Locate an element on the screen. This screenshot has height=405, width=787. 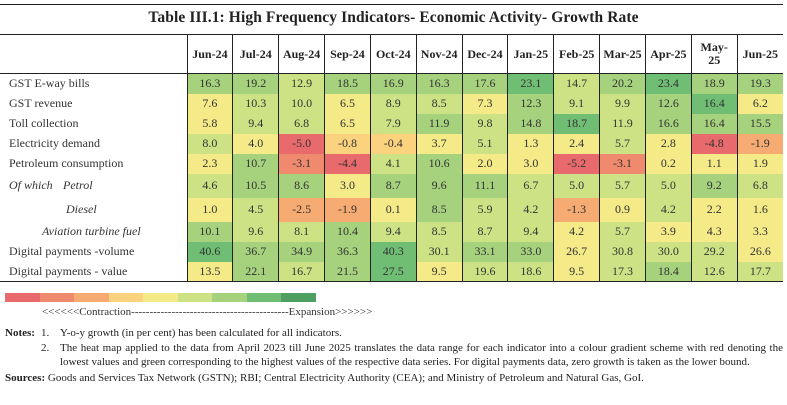
row-label: Aviation turbine fuel is located at coordinates (91, 231).